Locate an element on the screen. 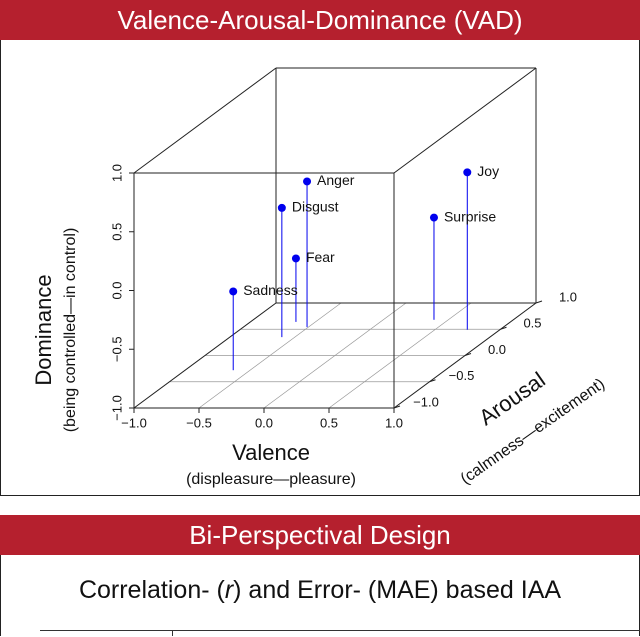  table-top is located at coordinates (340, 633).